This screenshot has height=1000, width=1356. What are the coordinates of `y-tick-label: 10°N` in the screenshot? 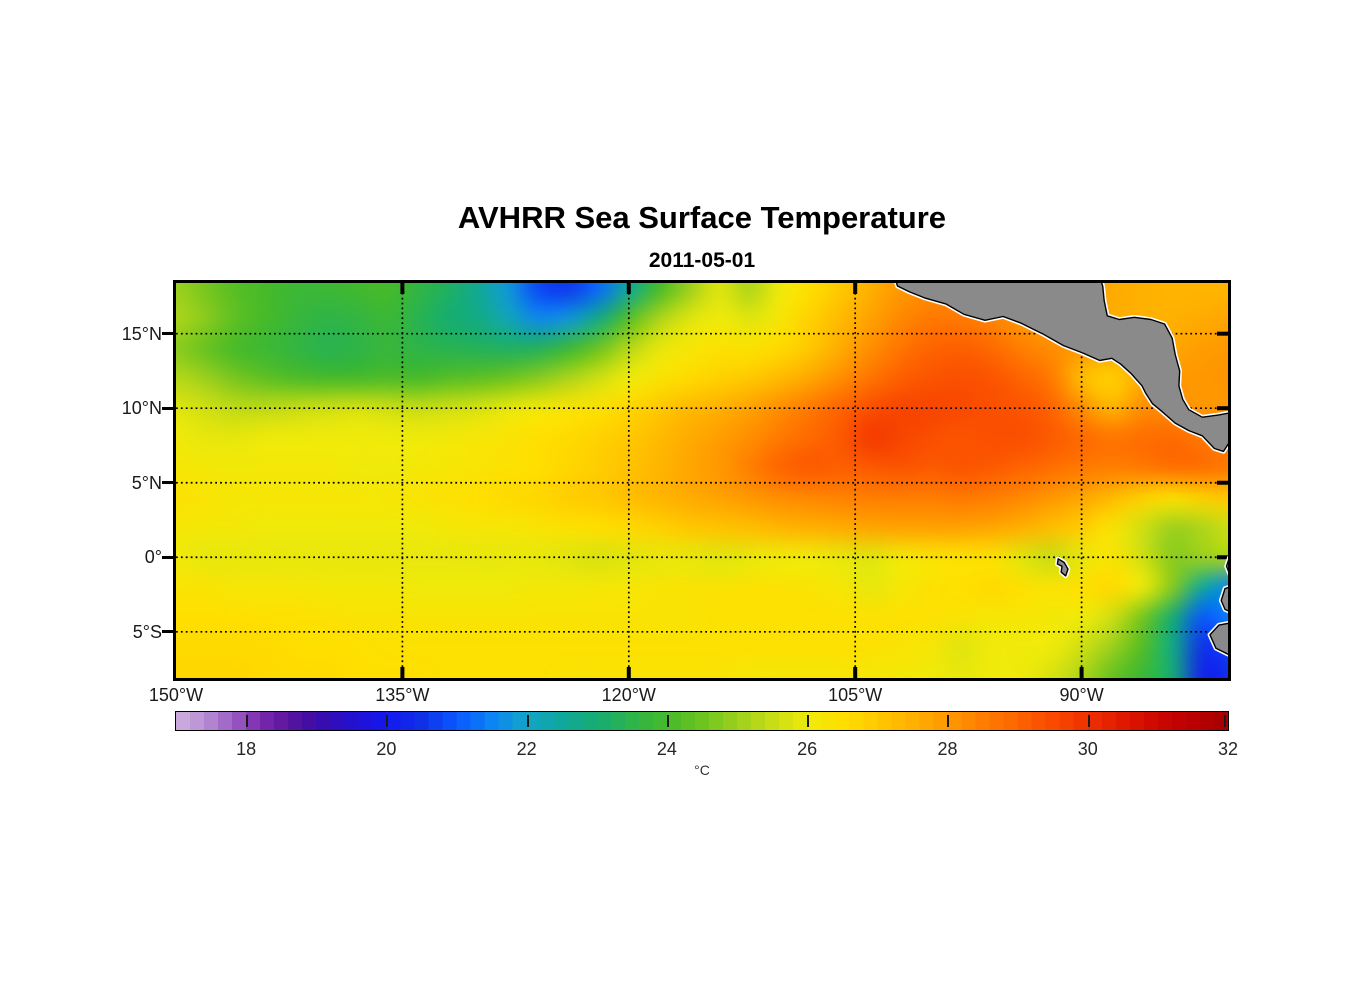 It's located at (141, 408).